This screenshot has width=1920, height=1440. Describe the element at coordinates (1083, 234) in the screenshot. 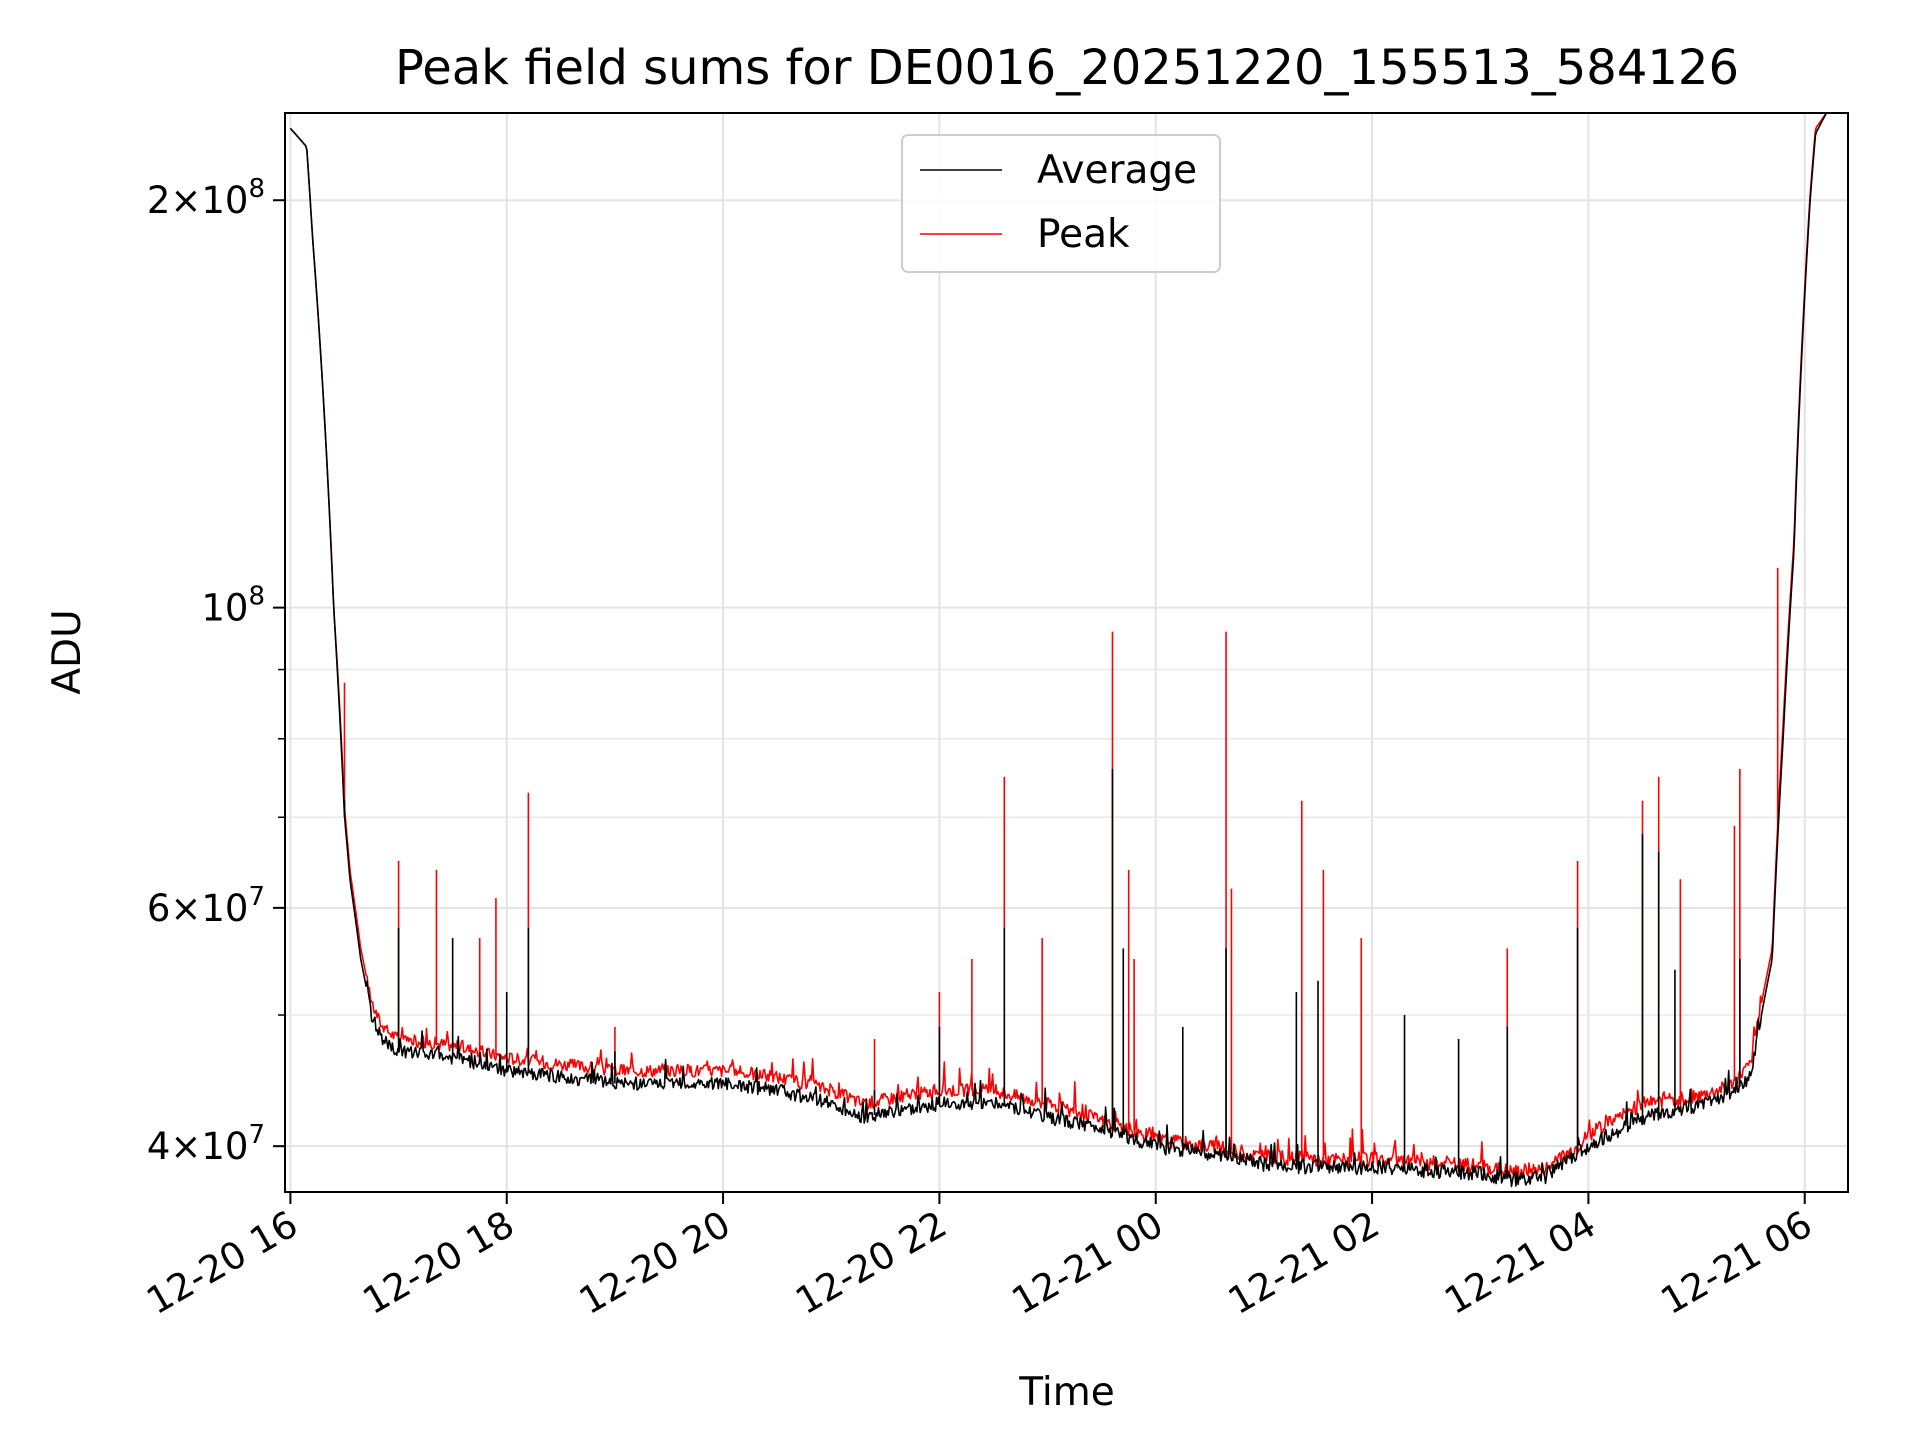

I see `legend-label-peak: Peak` at that location.